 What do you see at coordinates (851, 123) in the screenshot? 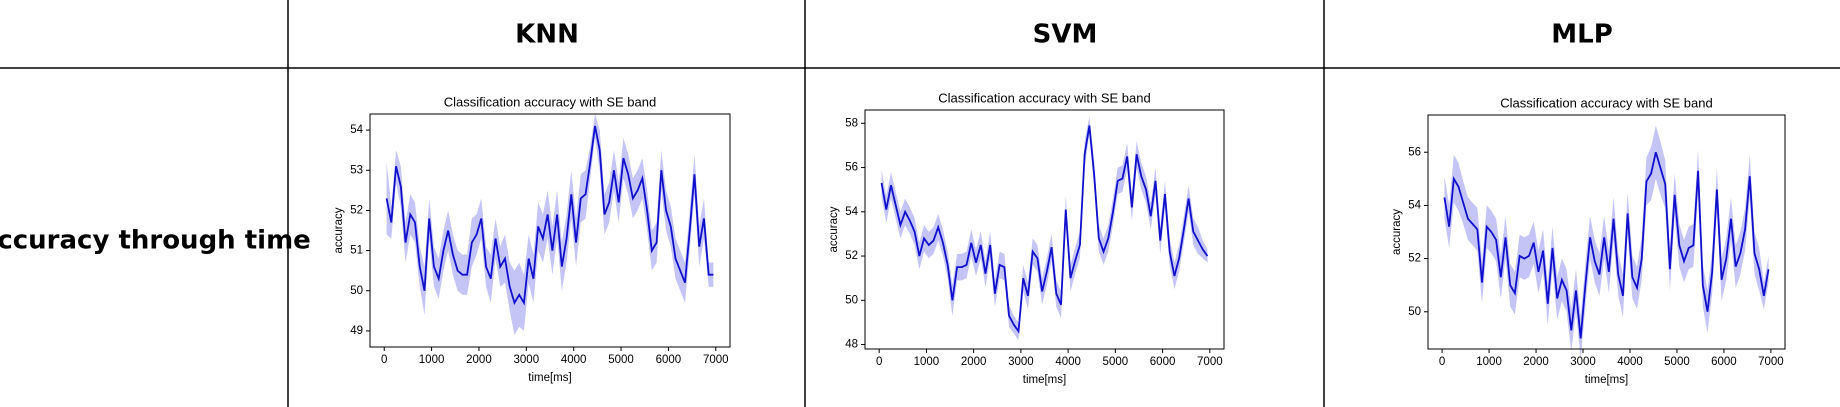
I see `y-tick-label: 58` at bounding box center [851, 123].